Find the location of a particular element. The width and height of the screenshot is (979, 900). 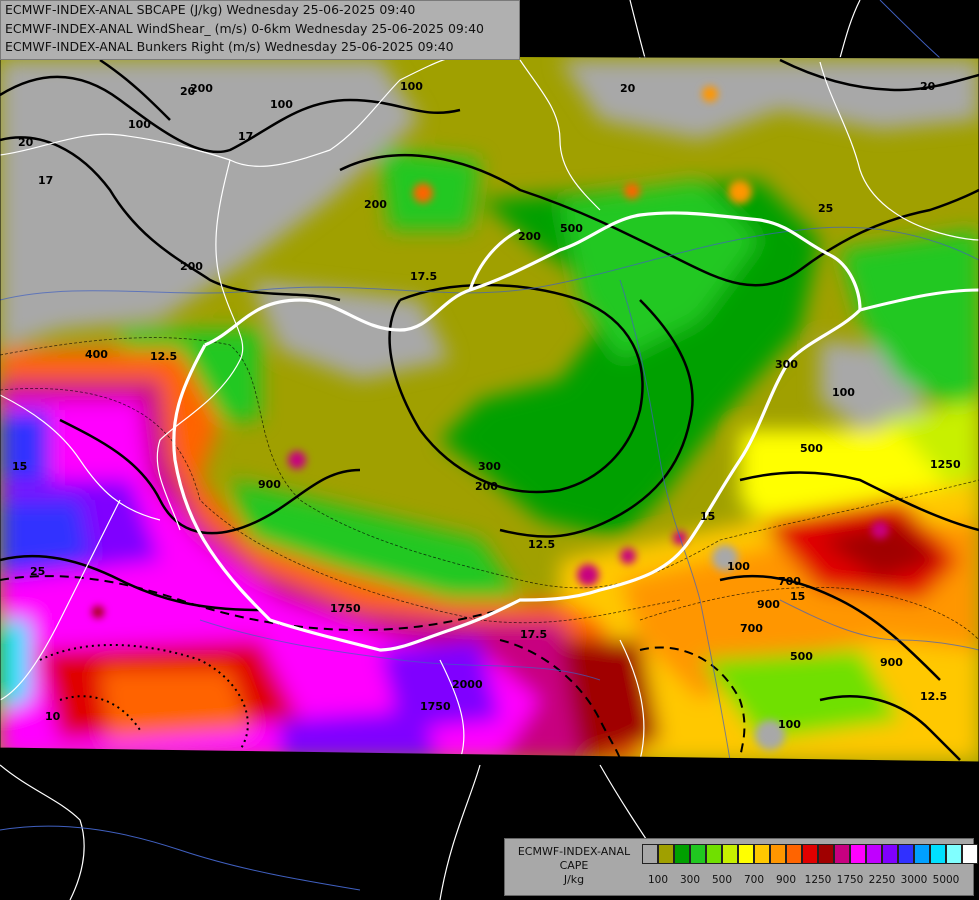

legend-tick-labels: 100 300 500 700 900 1250 1750 2250 3000 5000 is located at coordinates (807, 881).